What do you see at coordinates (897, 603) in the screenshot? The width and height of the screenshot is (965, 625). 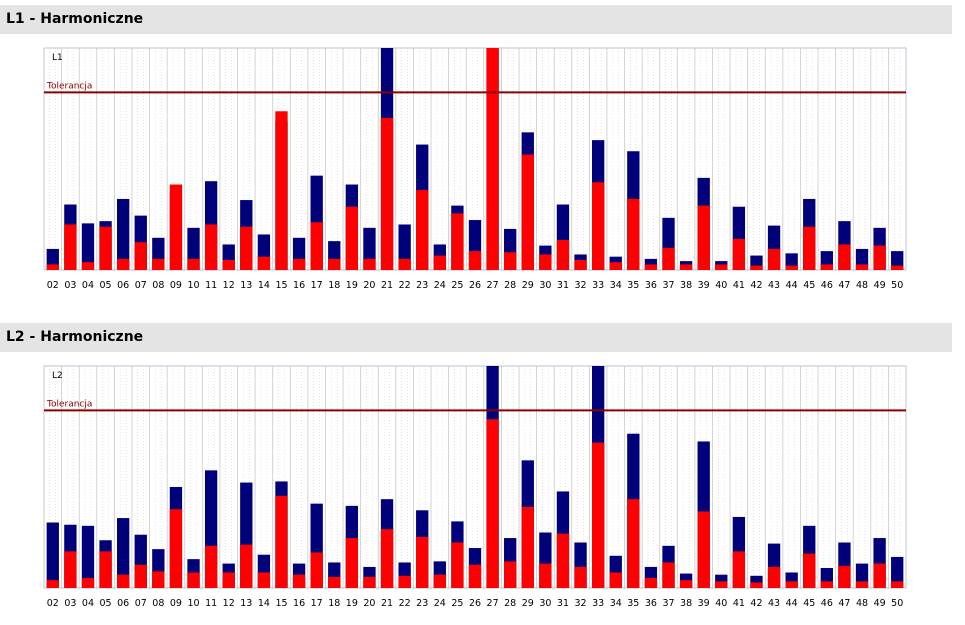 I see `l2-tick-label: 50` at bounding box center [897, 603].